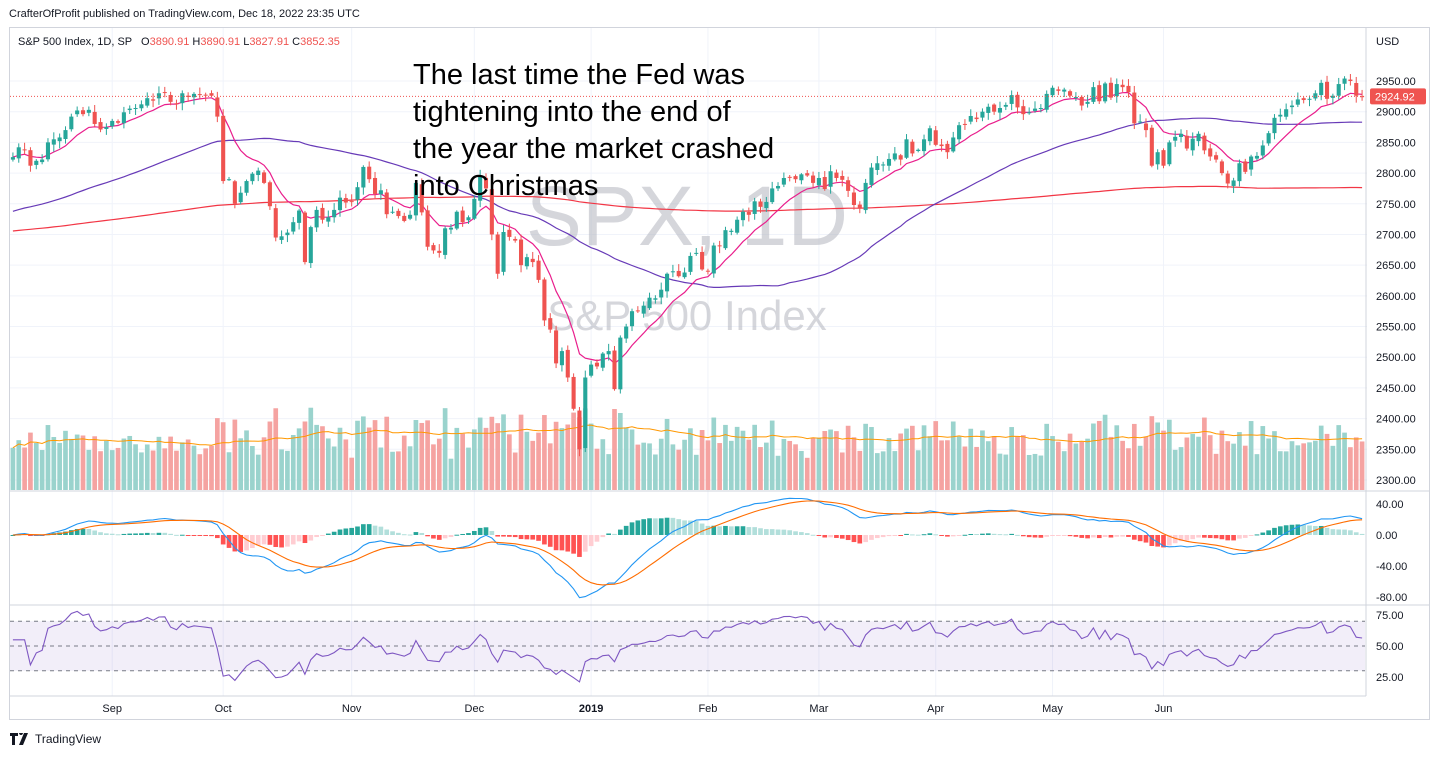  Describe the element at coordinates (1396, 82) in the screenshot. I see `price-tick-label: 2950.00` at that location.